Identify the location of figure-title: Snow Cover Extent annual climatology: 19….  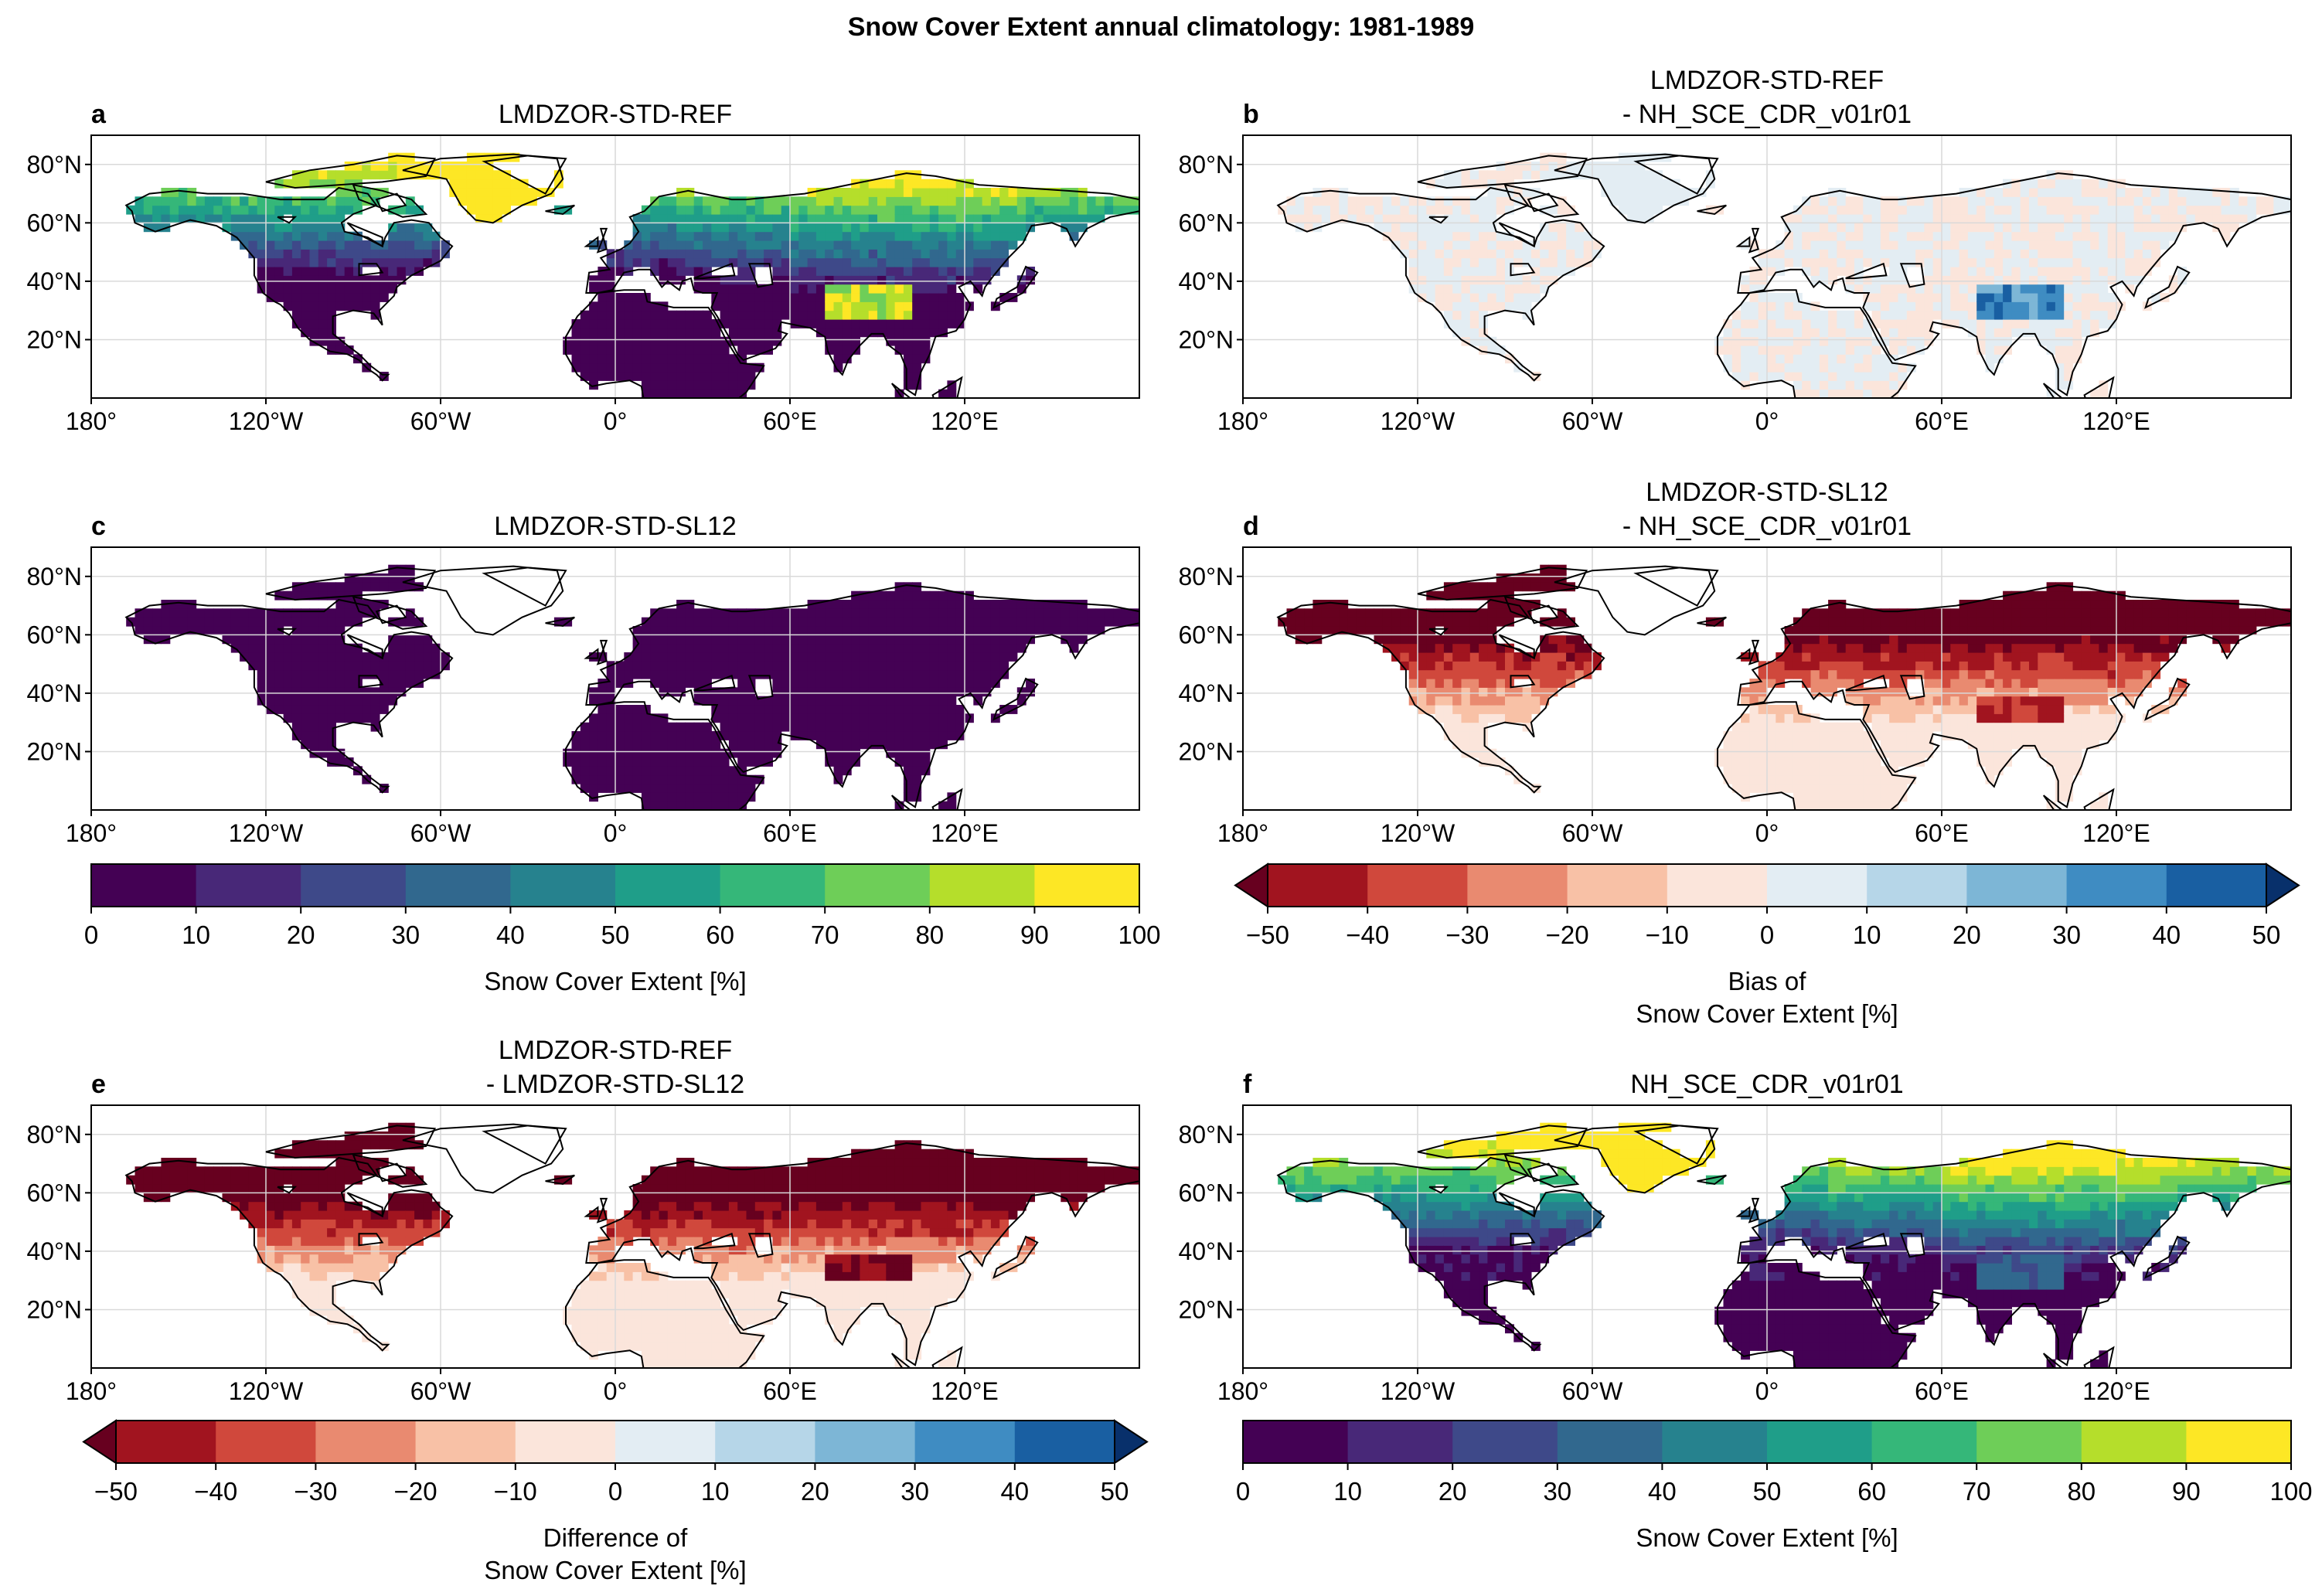
(1161, 27).